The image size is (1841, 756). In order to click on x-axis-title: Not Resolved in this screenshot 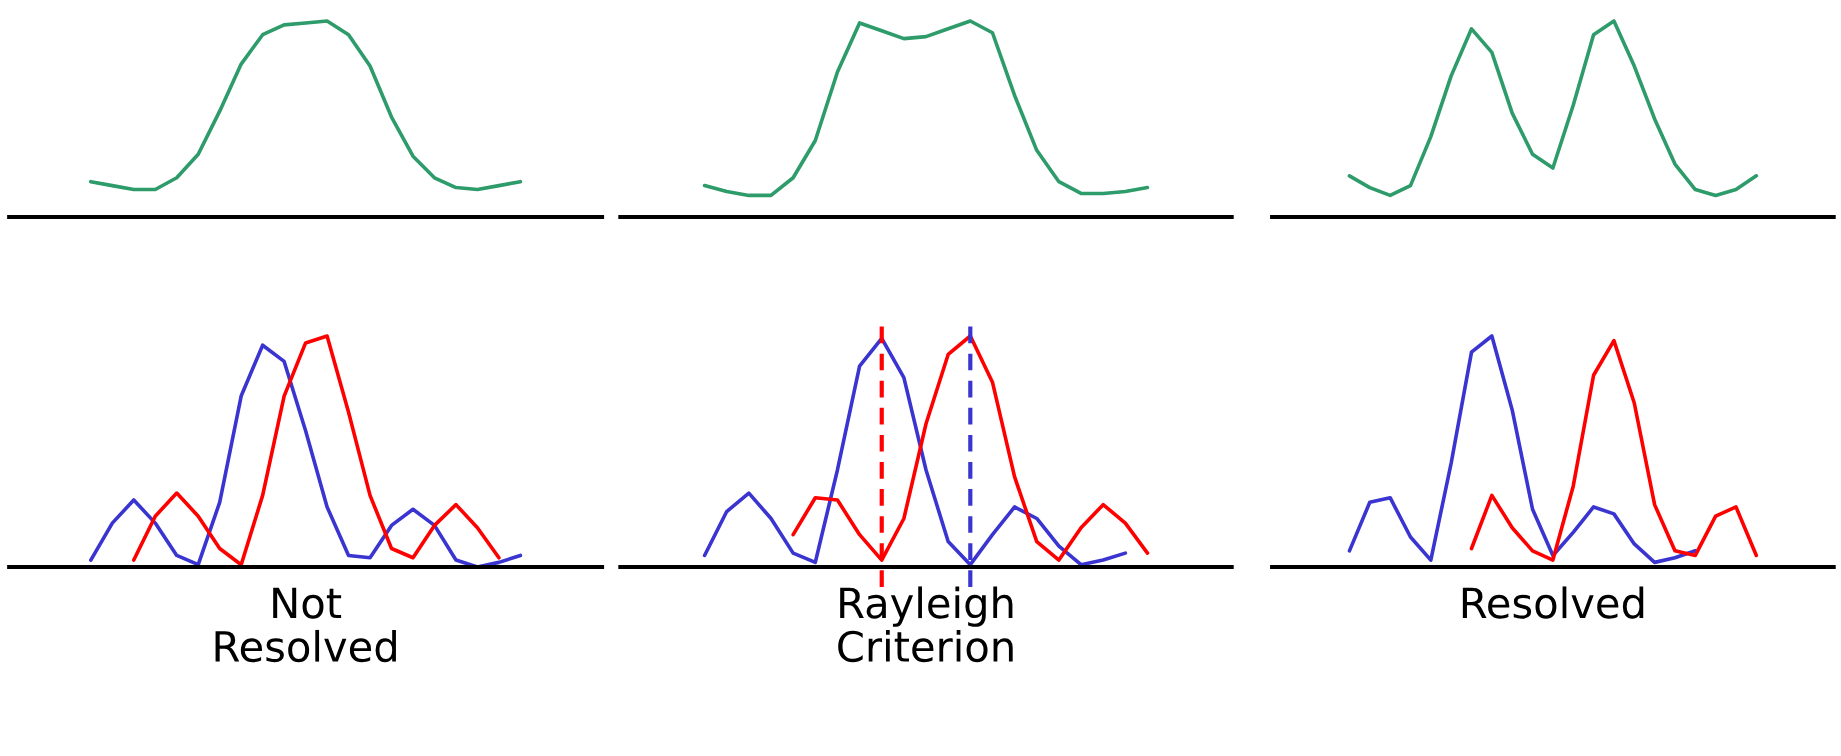, I will do `click(305, 625)`.